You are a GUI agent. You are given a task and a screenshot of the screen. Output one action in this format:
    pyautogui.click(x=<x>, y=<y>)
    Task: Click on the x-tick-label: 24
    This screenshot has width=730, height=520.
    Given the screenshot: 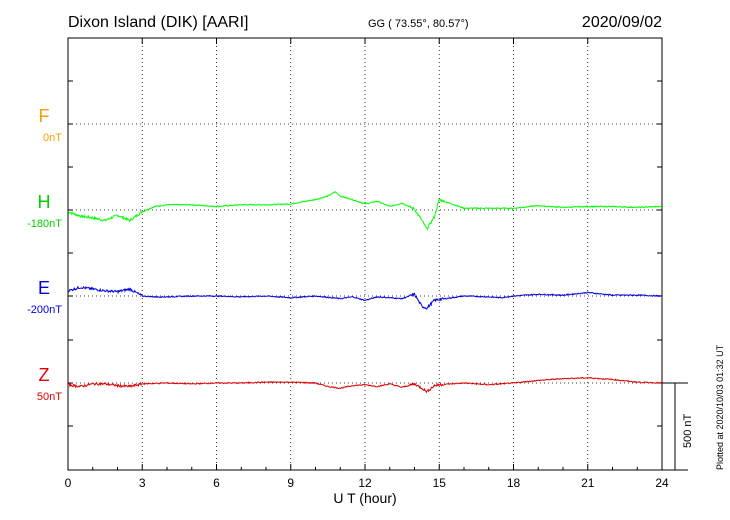 What is the action you would take?
    pyautogui.click(x=662, y=483)
    